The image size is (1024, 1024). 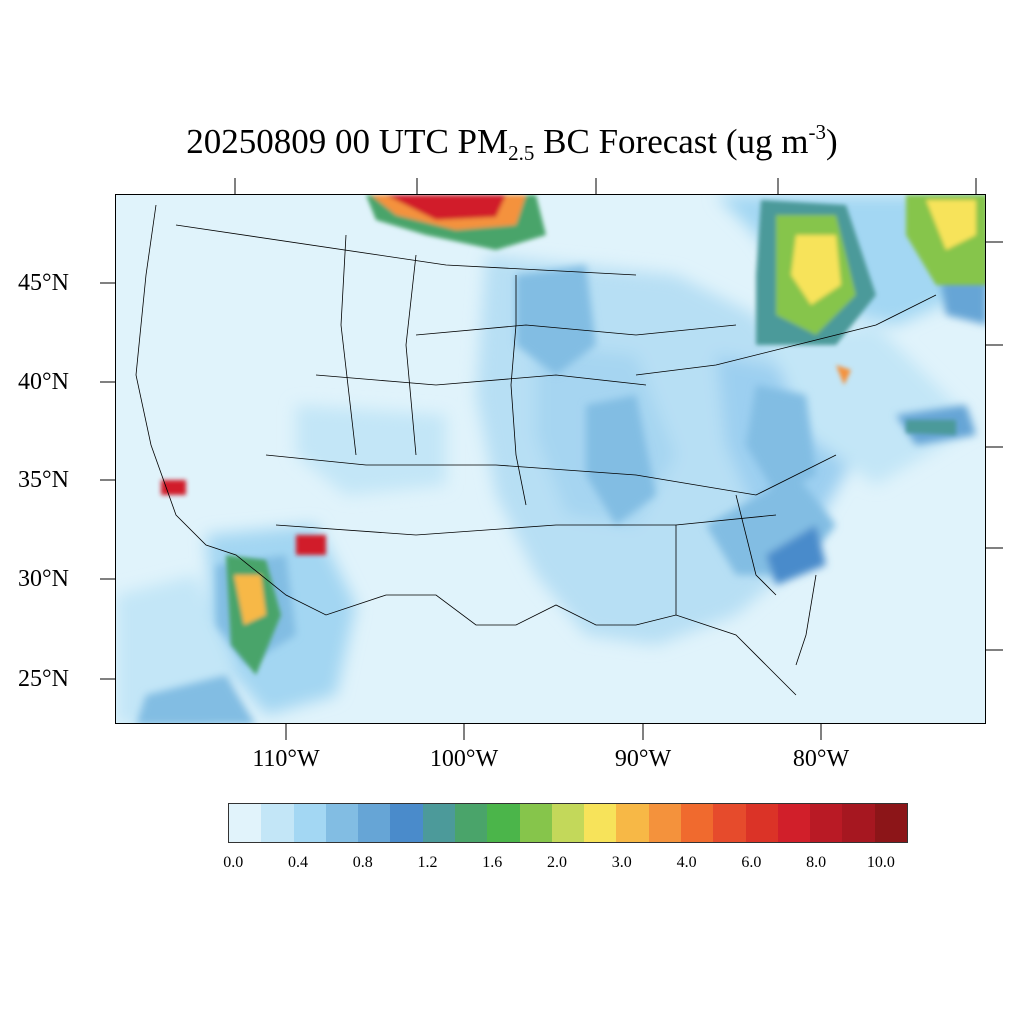 I want to click on colorbar-tick-label: 10.0, so click(x=880, y=862).